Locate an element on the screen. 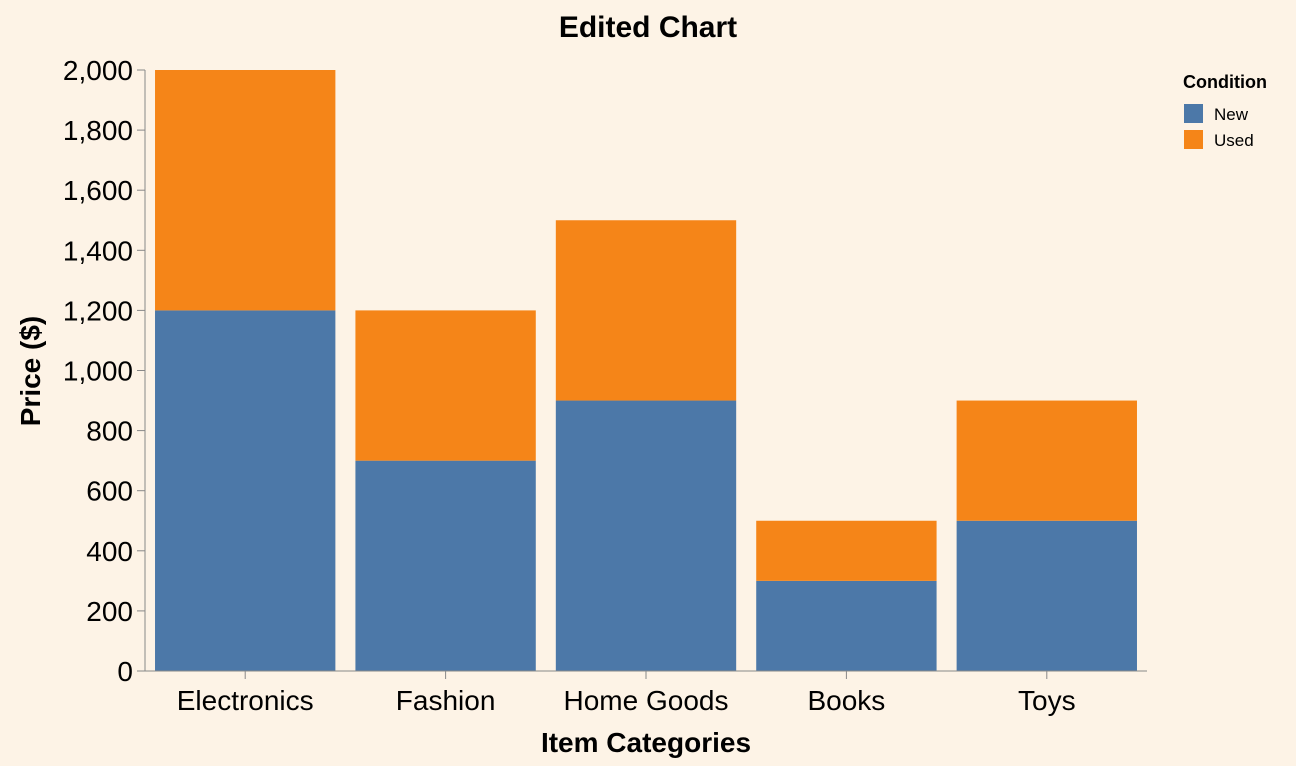 The height and width of the screenshot is (766, 1296). y-tick-label: 400 is located at coordinates (109, 551).